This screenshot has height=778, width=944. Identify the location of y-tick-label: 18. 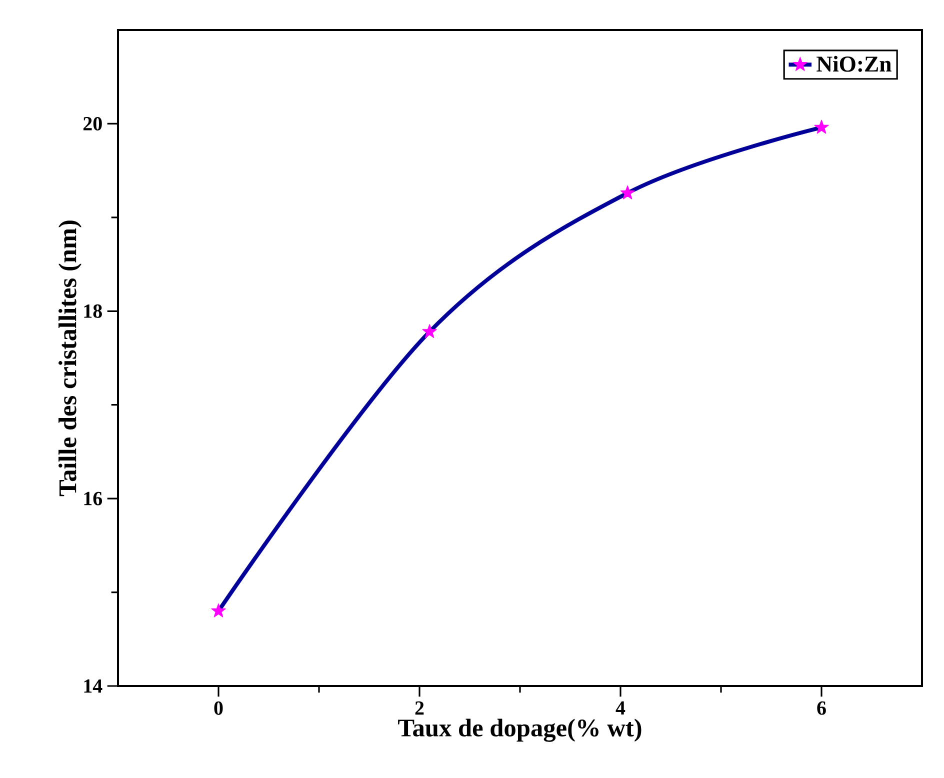
(93, 311).